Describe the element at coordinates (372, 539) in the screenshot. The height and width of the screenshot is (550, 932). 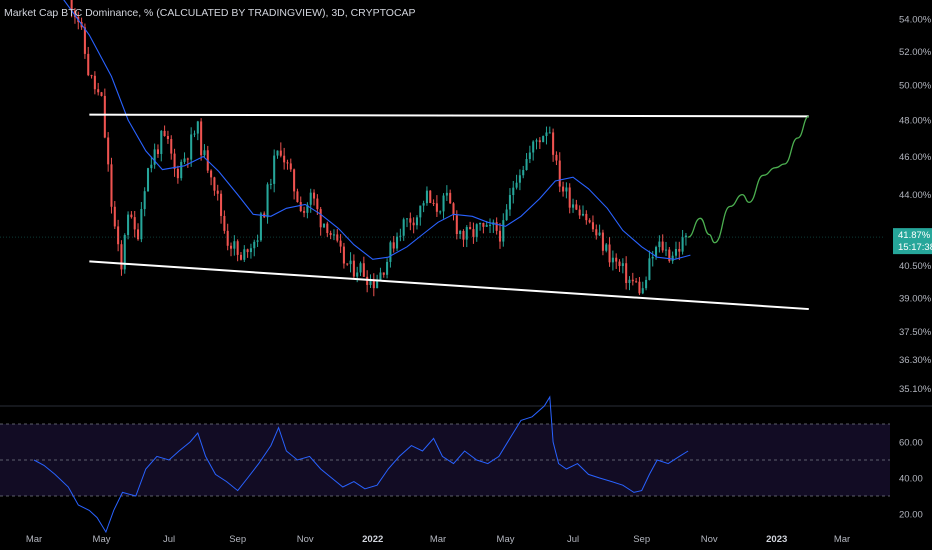
I see `time-tick-label: 2022` at that location.